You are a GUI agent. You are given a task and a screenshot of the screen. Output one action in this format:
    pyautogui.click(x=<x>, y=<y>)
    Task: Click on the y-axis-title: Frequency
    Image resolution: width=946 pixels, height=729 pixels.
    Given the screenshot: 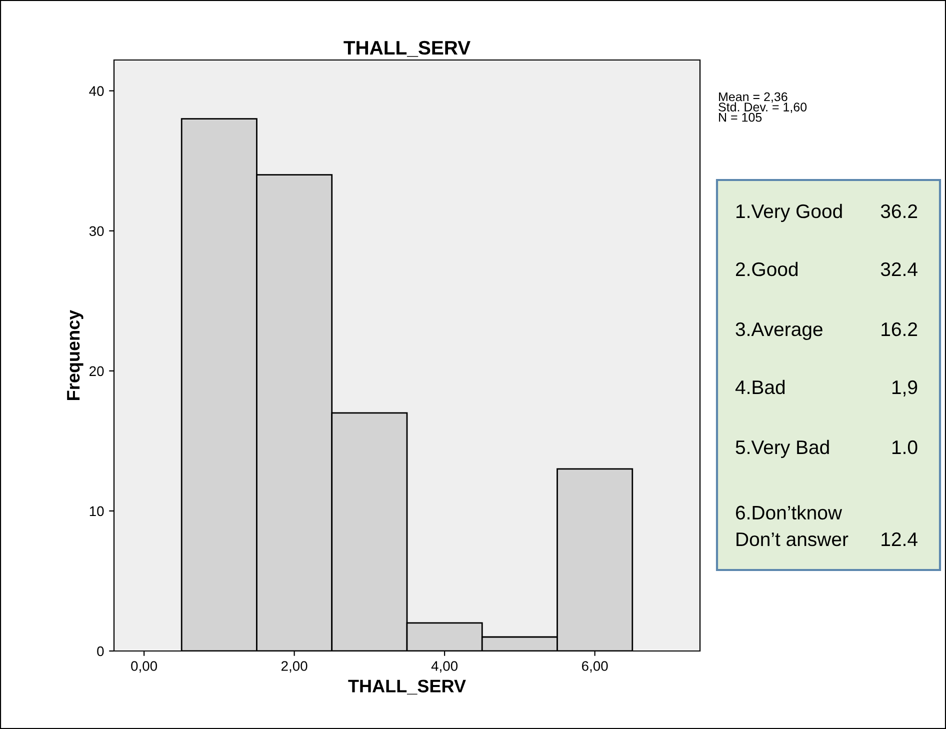 What is the action you would take?
    pyautogui.click(x=75, y=355)
    